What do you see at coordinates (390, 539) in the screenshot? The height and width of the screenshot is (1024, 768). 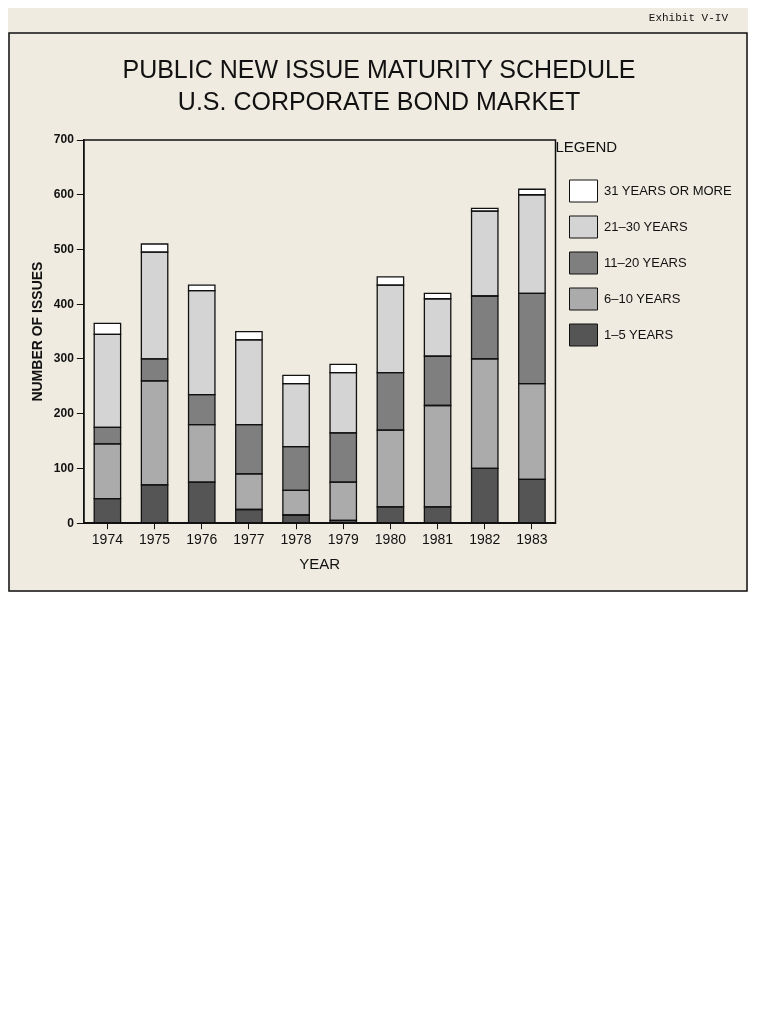 I see `x-tick-label: 1980` at bounding box center [390, 539].